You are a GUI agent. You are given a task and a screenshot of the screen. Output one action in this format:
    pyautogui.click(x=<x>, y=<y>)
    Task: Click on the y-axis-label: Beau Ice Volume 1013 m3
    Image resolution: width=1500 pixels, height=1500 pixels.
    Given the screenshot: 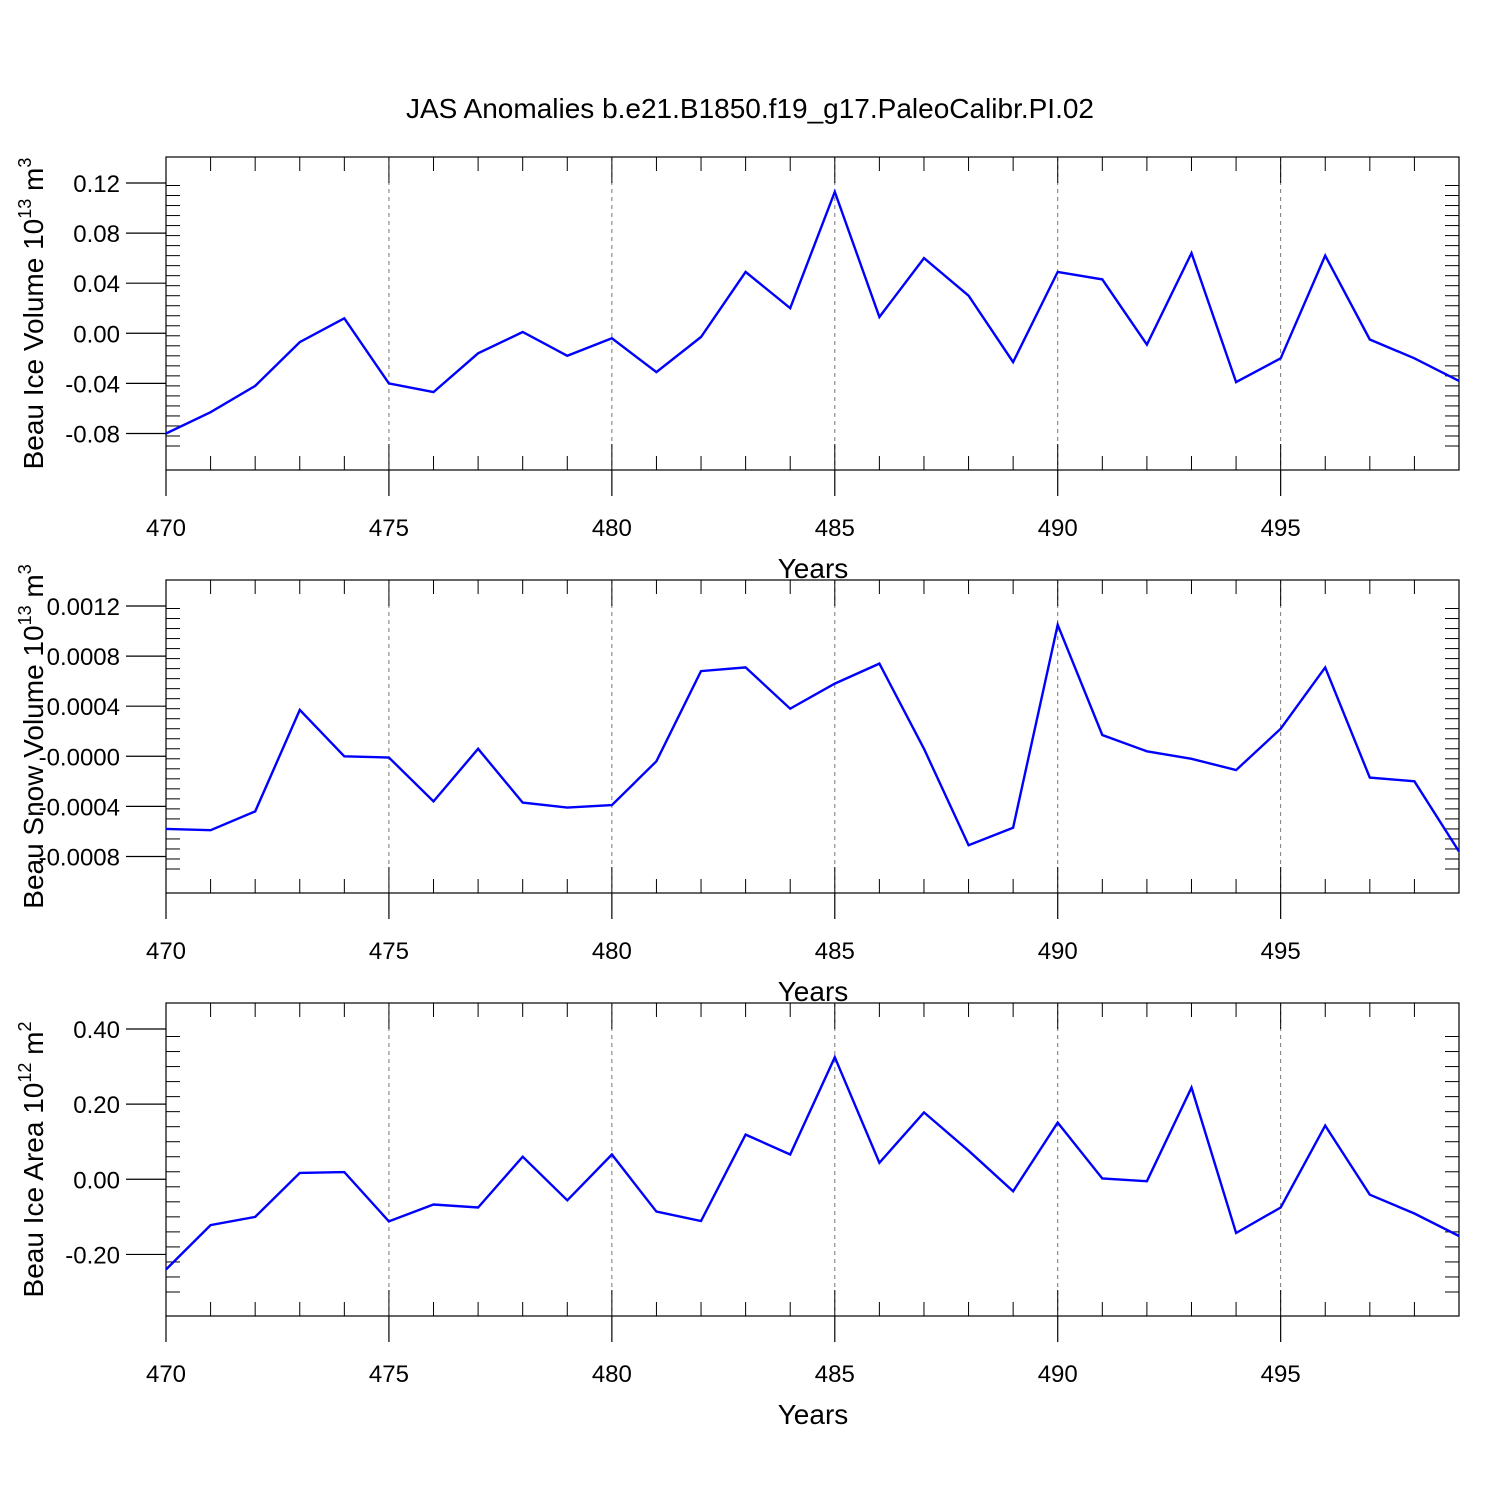 What is the action you would take?
    pyautogui.click(x=32, y=314)
    